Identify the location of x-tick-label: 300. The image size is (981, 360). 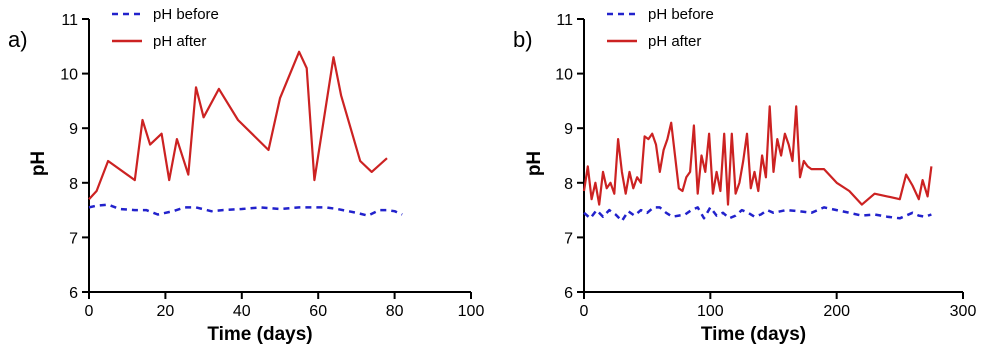
(963, 311).